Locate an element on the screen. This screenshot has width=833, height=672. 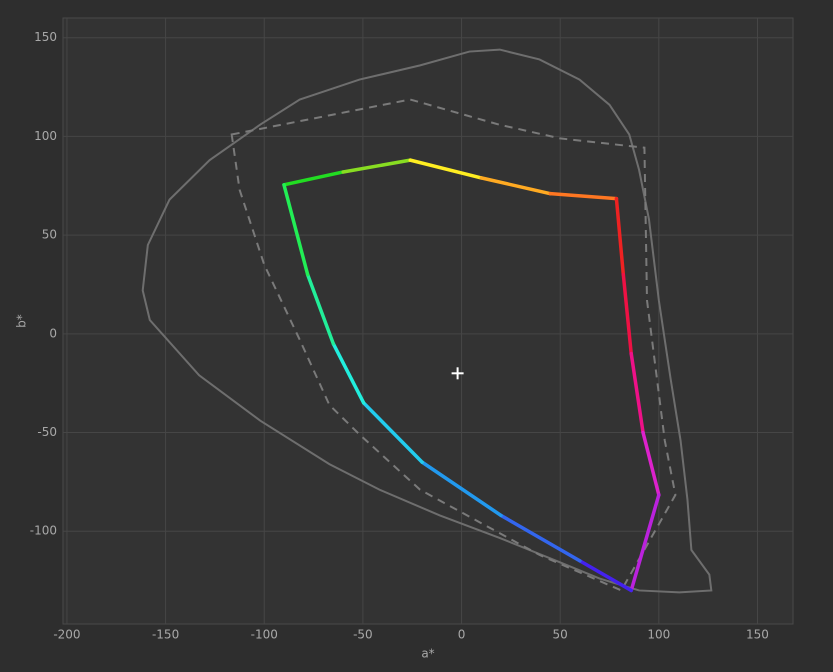
white-point is located at coordinates (457, 373).